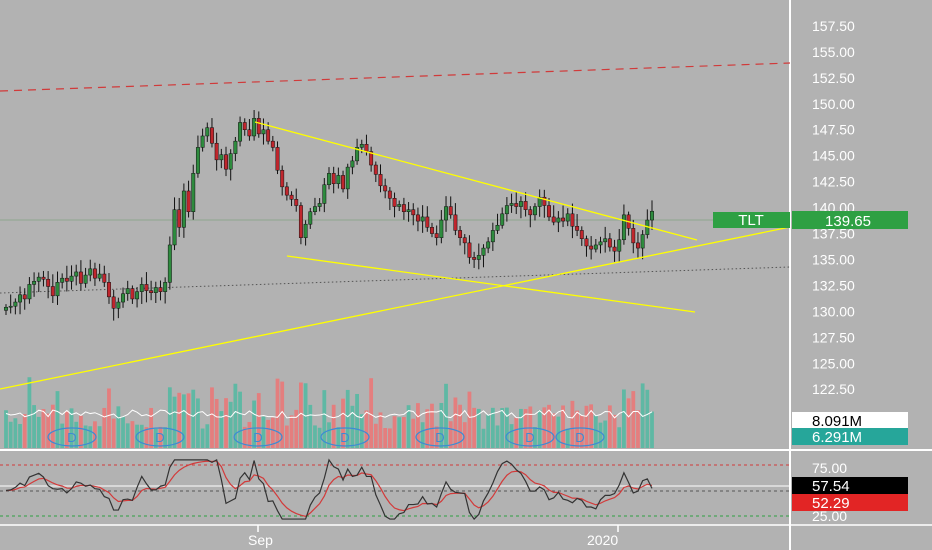  Describe the element at coordinates (850, 485) in the screenshot. I see `rsi-value-tag` at that location.